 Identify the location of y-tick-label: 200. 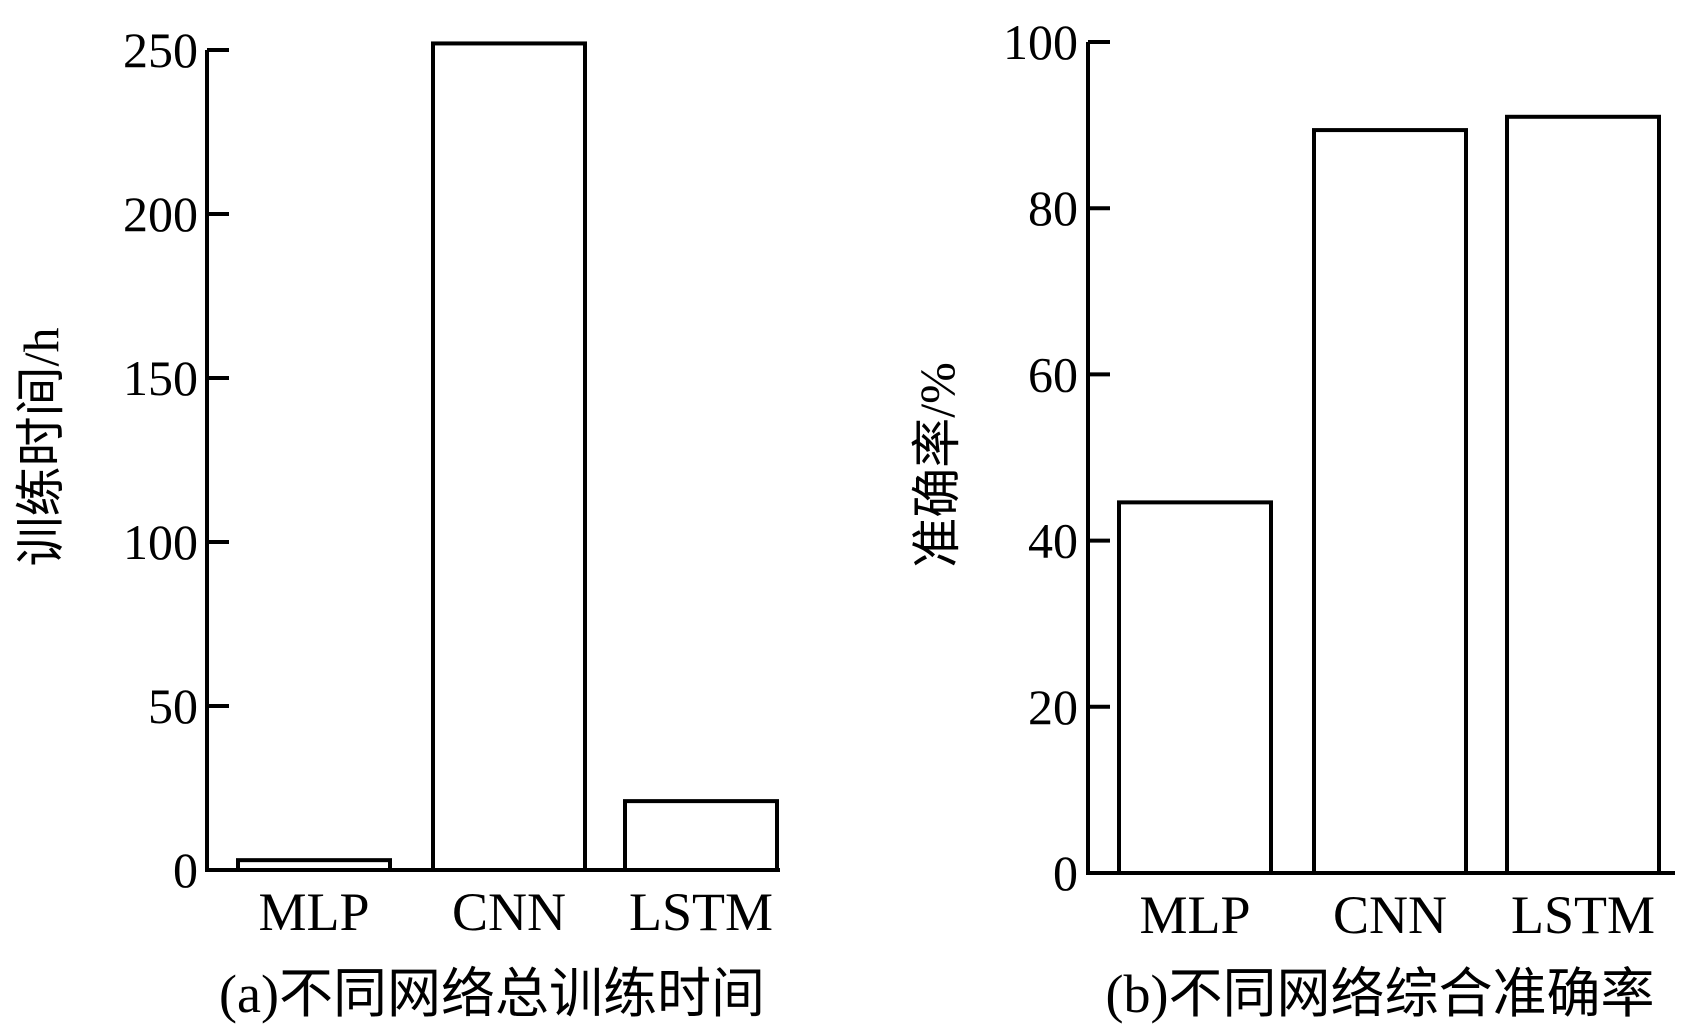
(160, 214).